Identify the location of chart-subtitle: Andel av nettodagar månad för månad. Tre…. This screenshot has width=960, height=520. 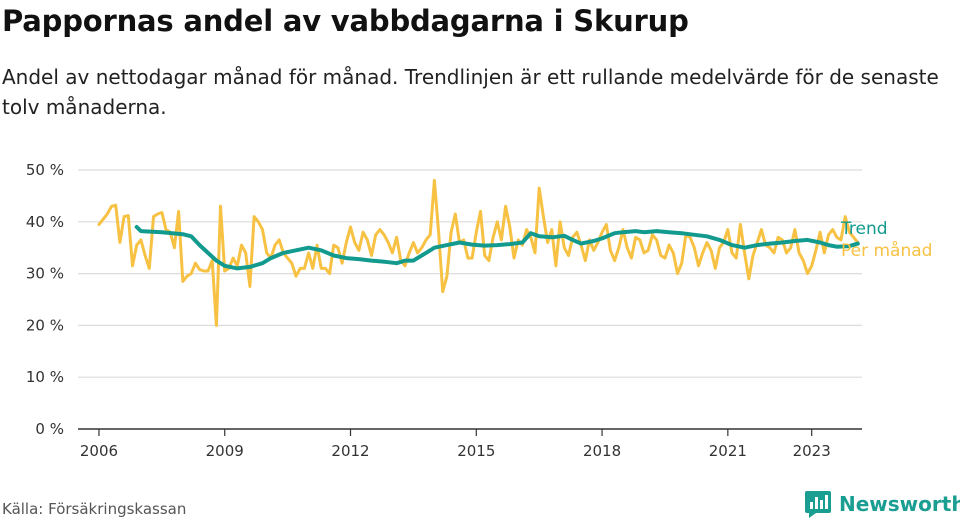
(470, 92).